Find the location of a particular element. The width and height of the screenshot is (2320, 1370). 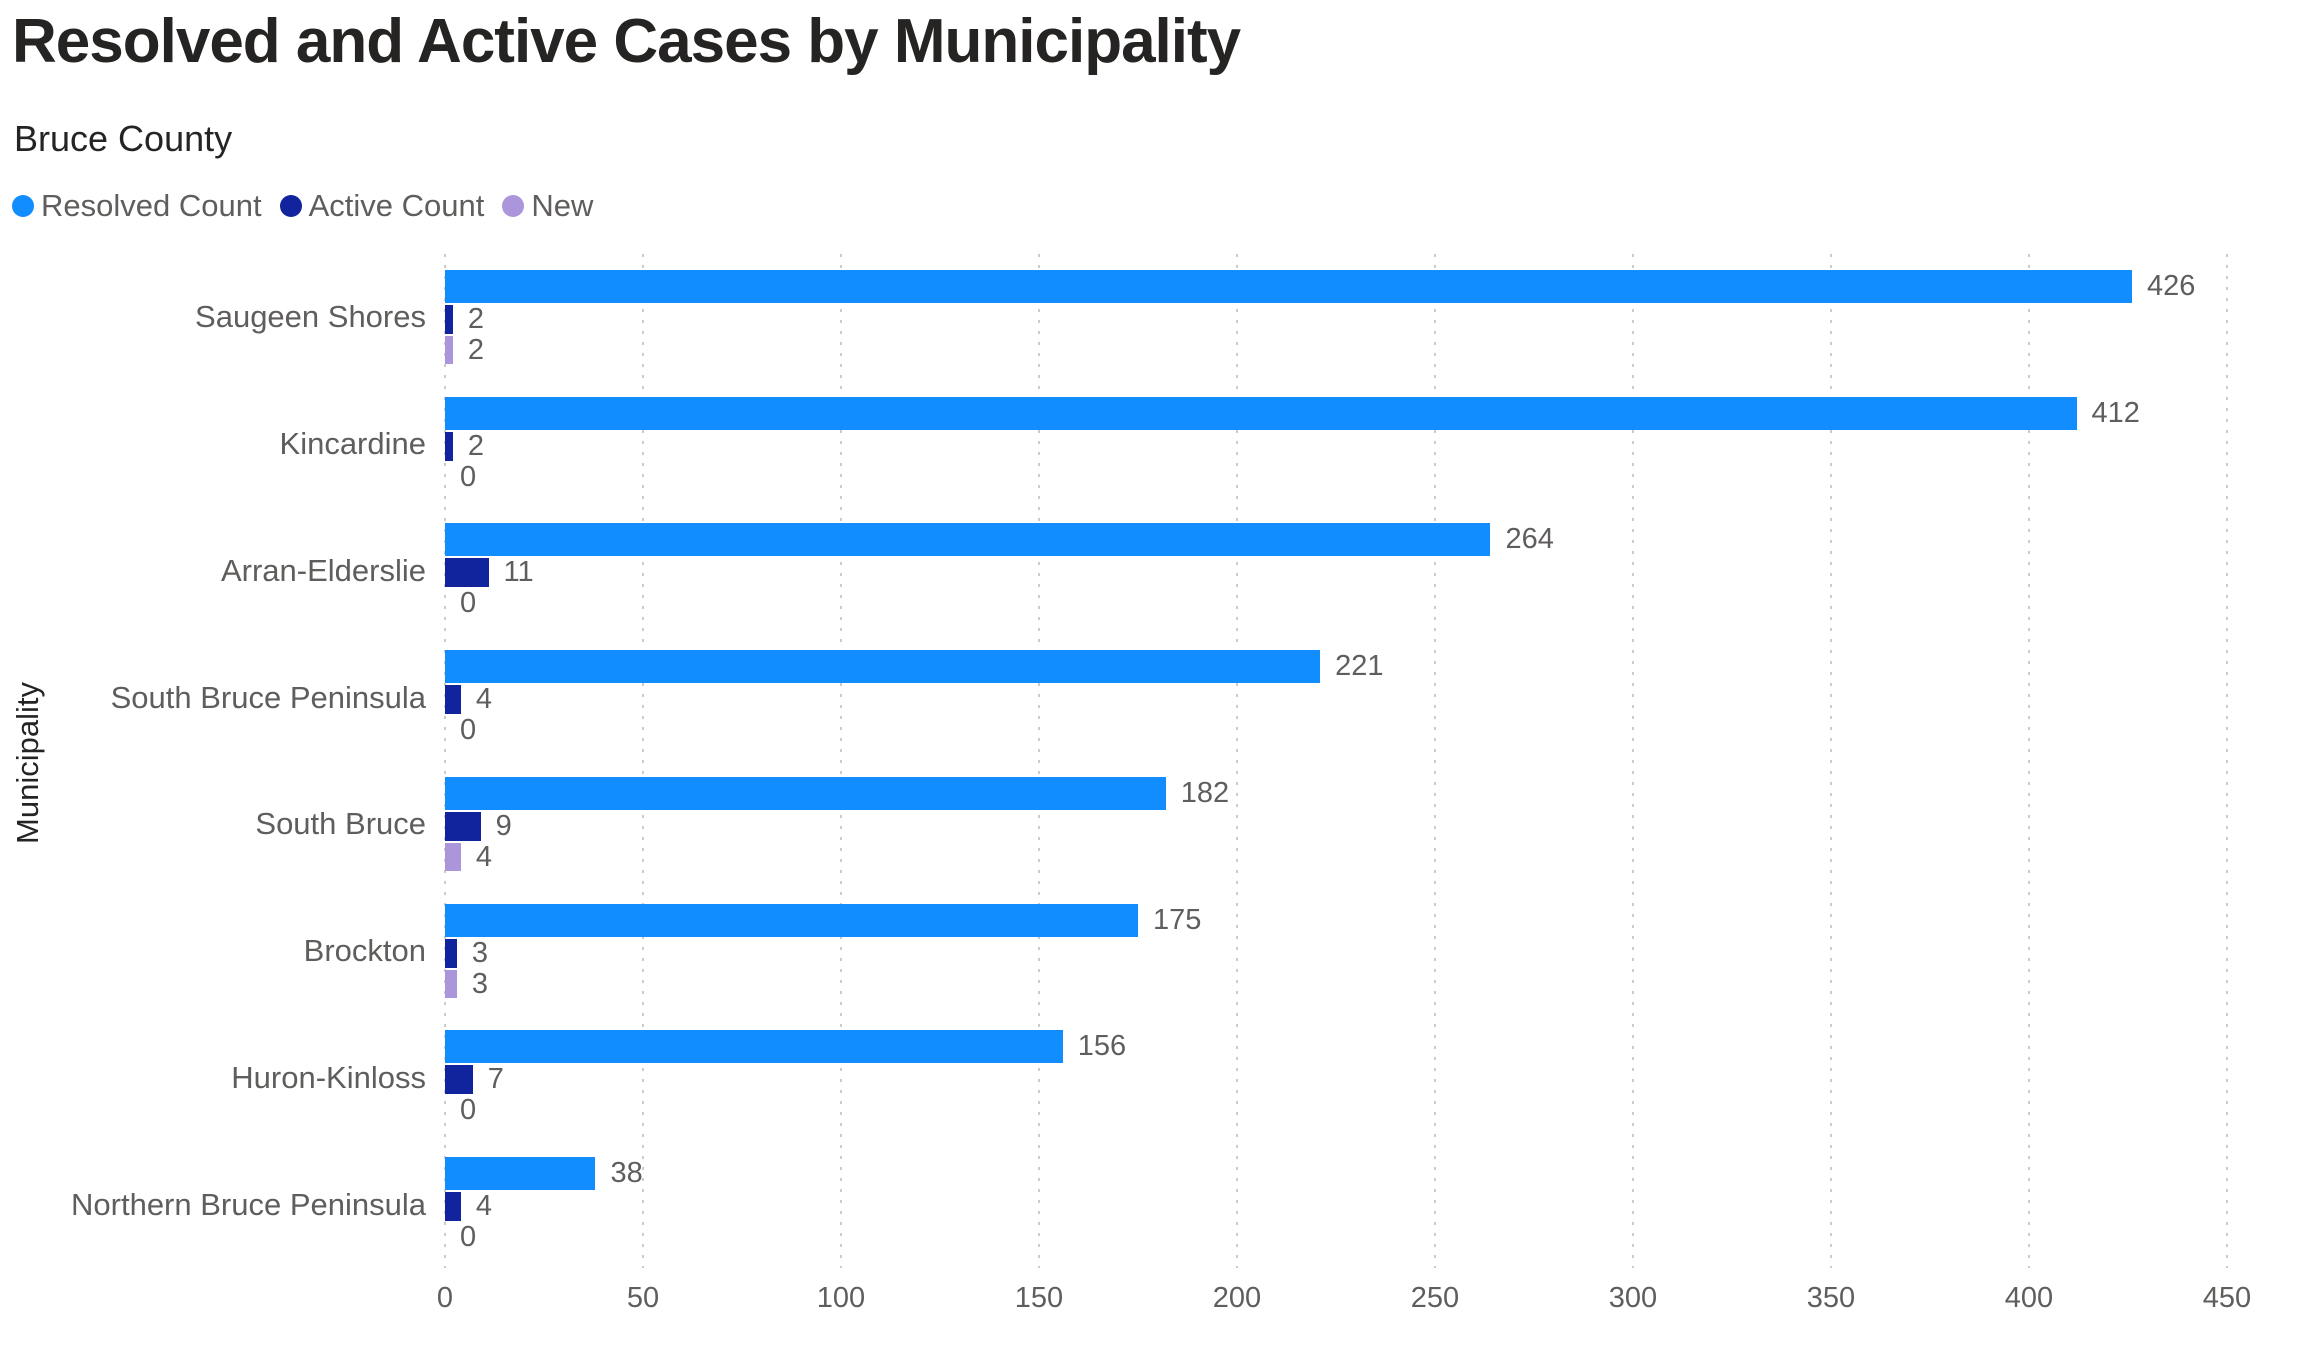

data-label: 264 is located at coordinates (1529, 539).